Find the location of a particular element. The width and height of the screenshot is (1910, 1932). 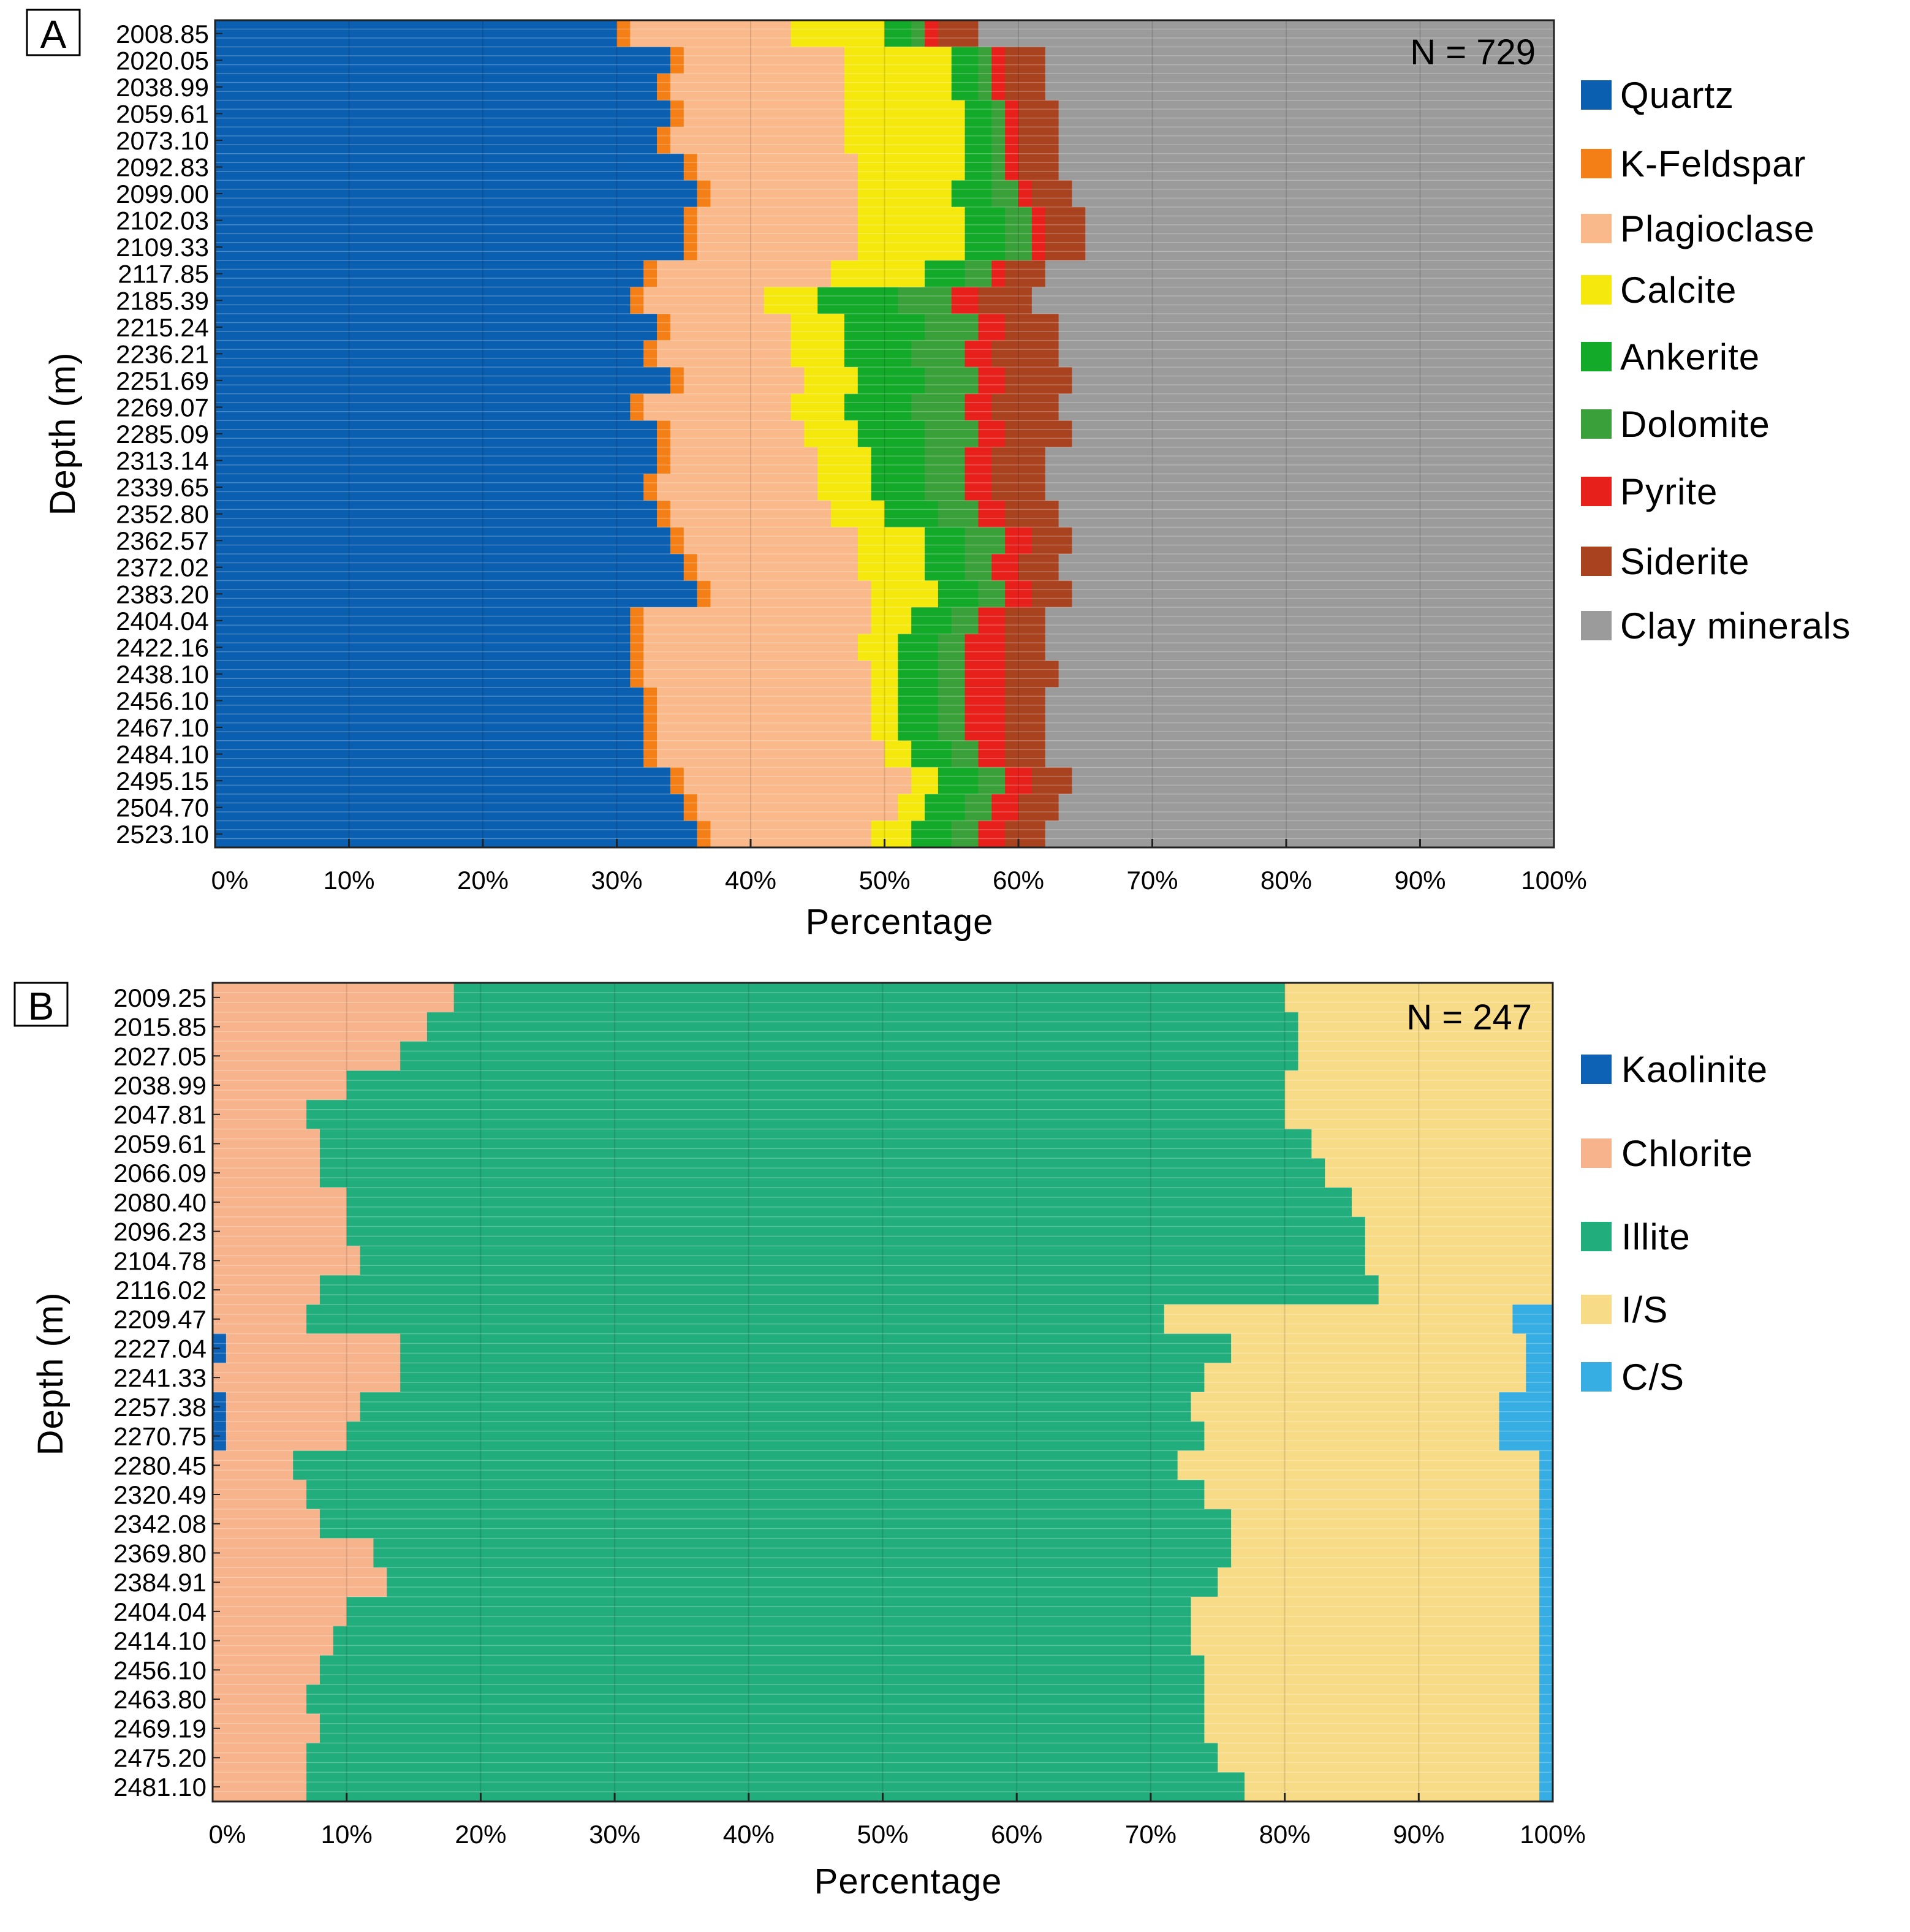

y-tick-label: 2080.40 is located at coordinates (160, 1202).